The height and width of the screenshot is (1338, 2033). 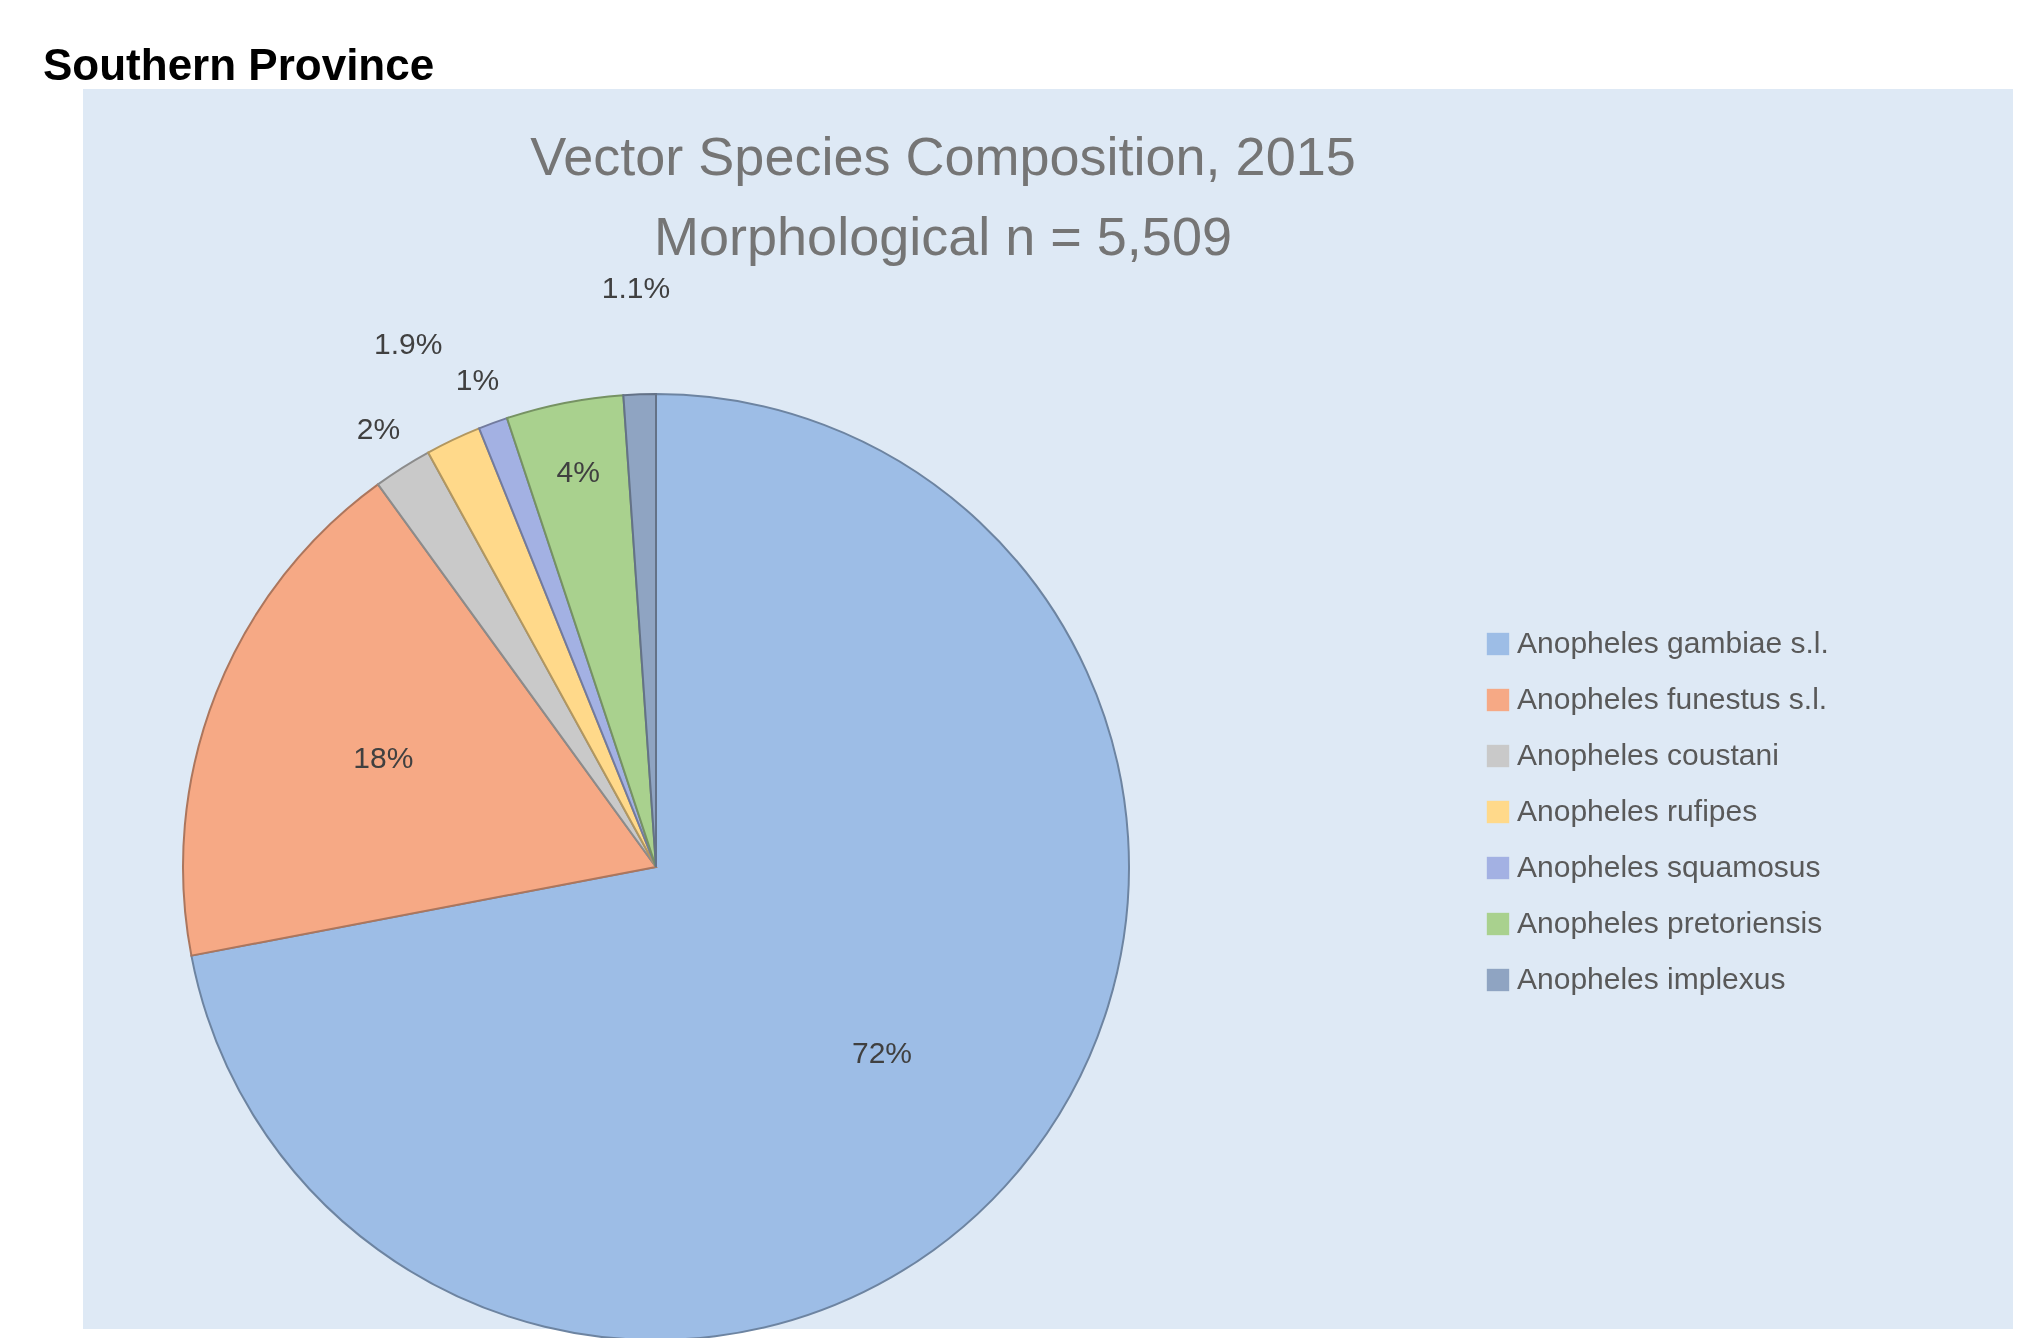 What do you see at coordinates (408, 343) in the screenshot?
I see `data-label: 1.9%` at bounding box center [408, 343].